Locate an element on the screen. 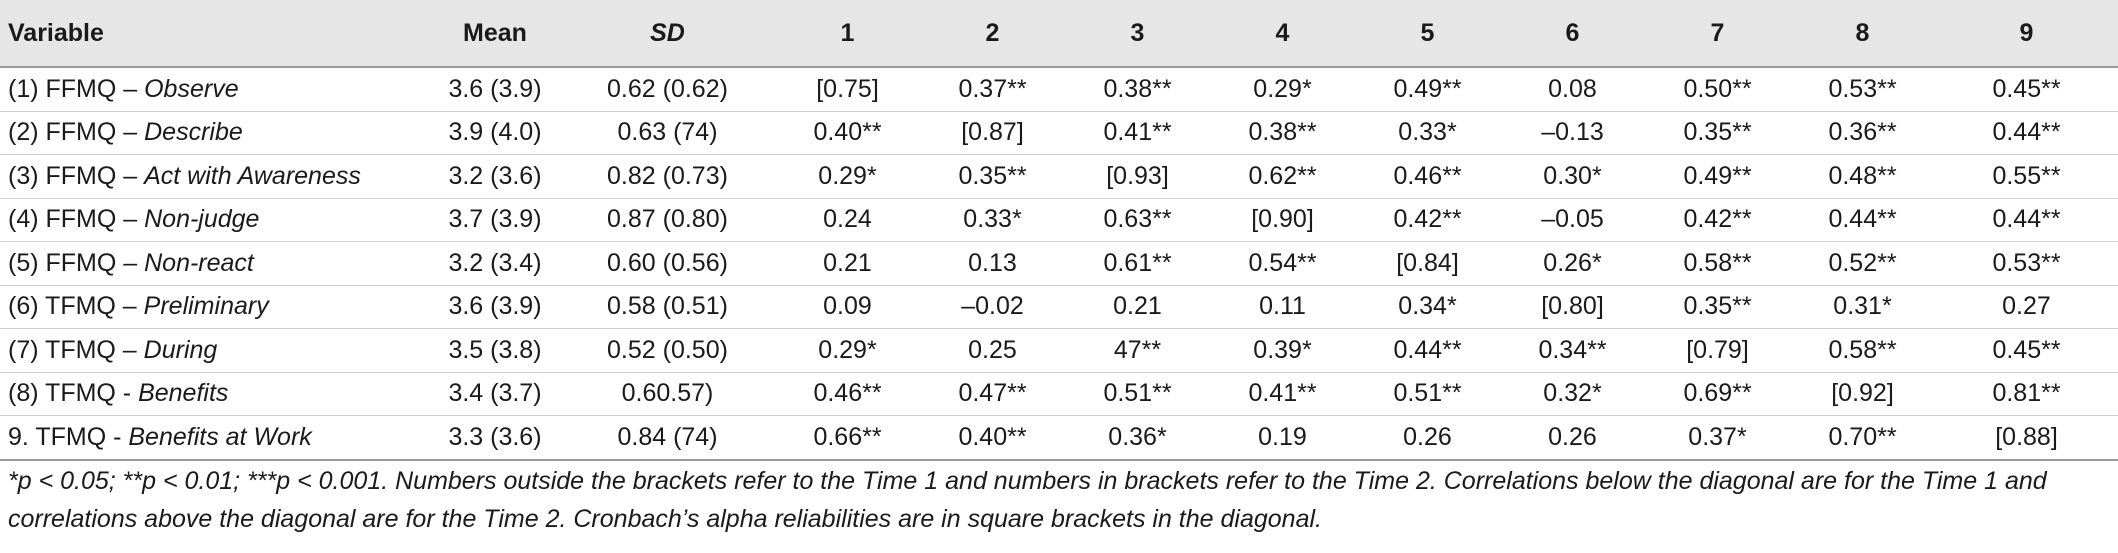  sd-cell: 0.84 (74) is located at coordinates (667, 438).